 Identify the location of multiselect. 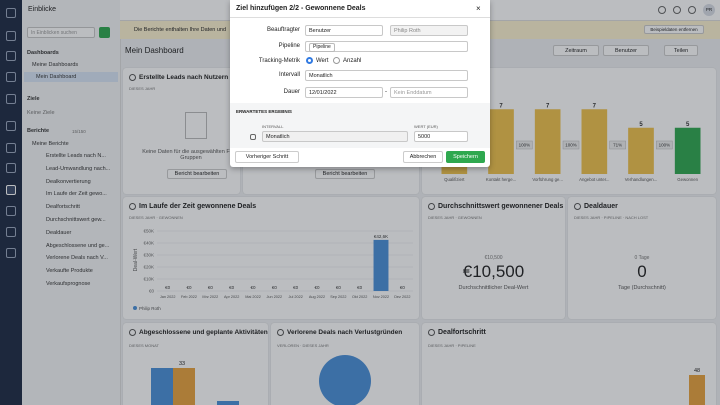
(386, 46).